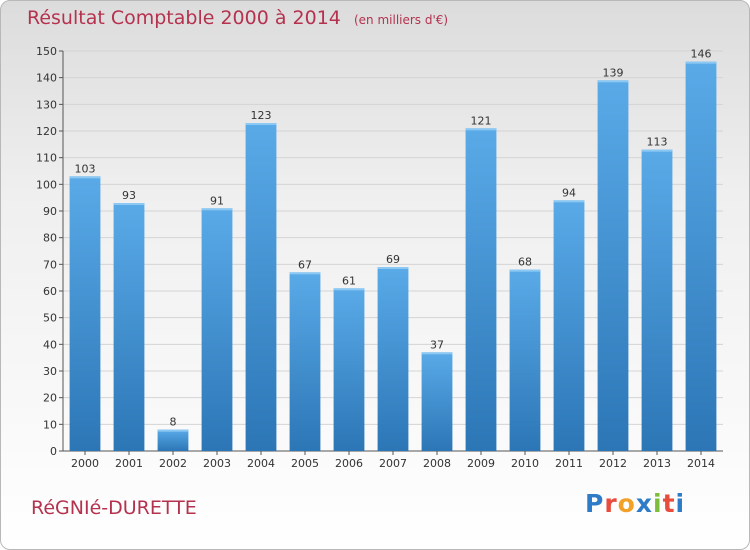 The image size is (750, 550). What do you see at coordinates (173, 422) in the screenshot?
I see `data-label-2002: 8` at bounding box center [173, 422].